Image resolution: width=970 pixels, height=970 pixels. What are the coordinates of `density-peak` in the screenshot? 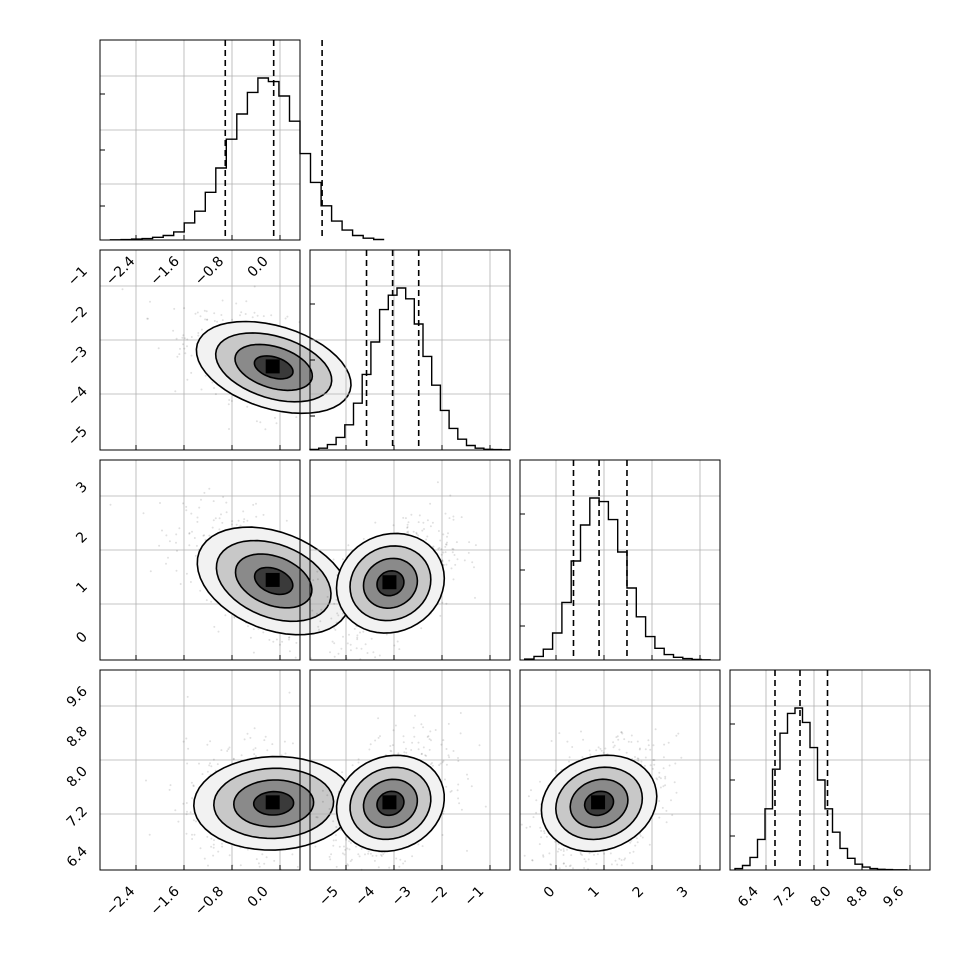 It's located at (598, 802).